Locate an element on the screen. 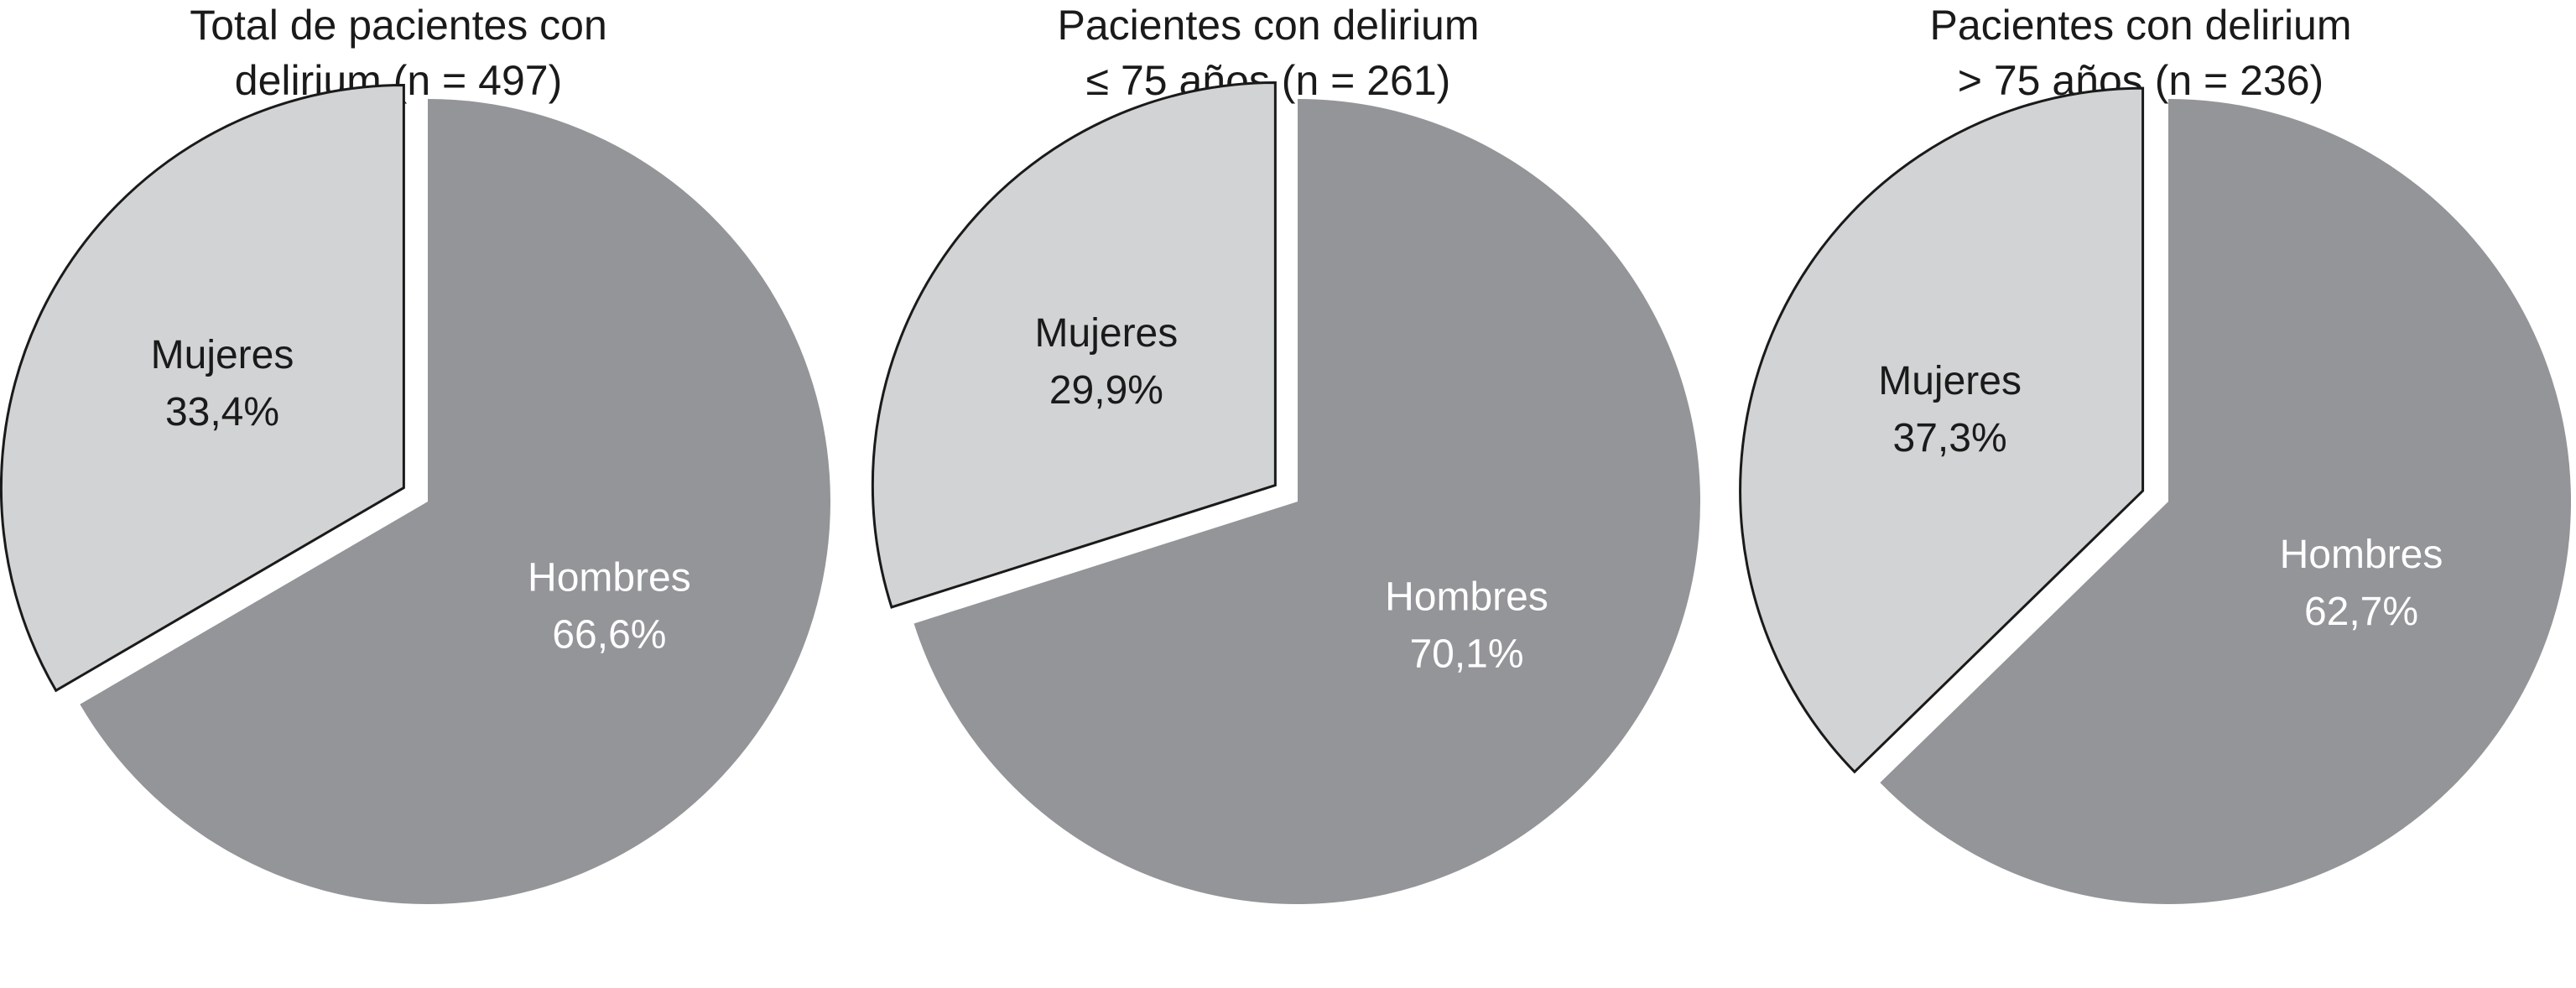 Image resolution: width=2576 pixels, height=988 pixels. slice-value-mujeres: 37,3% is located at coordinates (1950, 438).